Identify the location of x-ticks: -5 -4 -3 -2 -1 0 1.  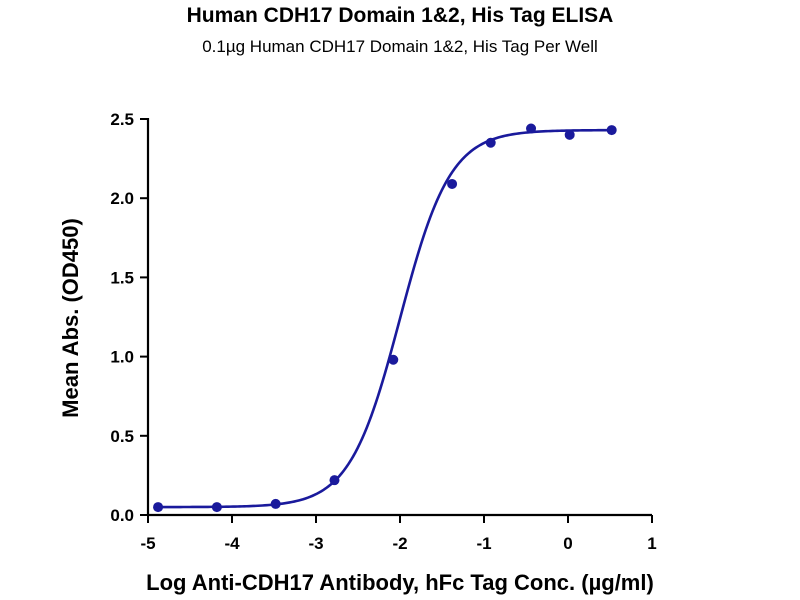
(398, 534).